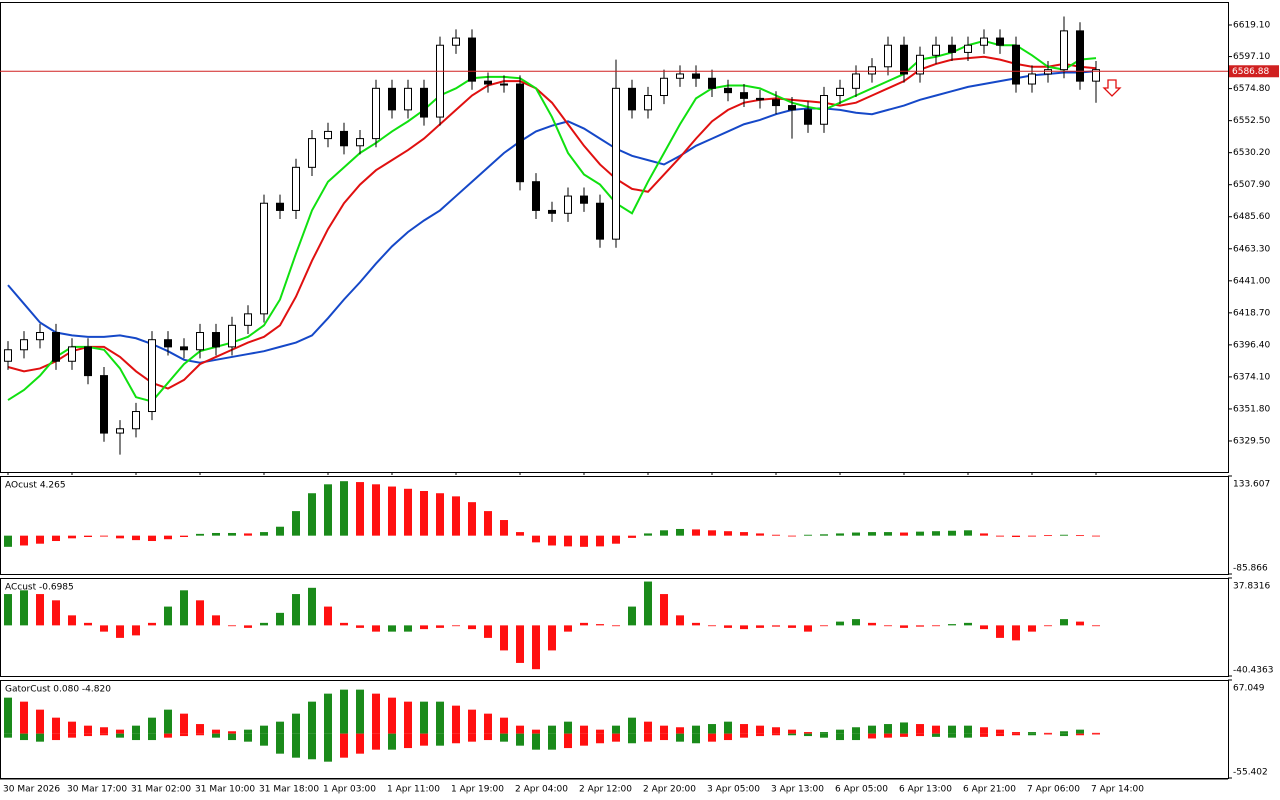 The image size is (1280, 800). I want to click on y-tick-label: 6619.10, so click(1251, 25).